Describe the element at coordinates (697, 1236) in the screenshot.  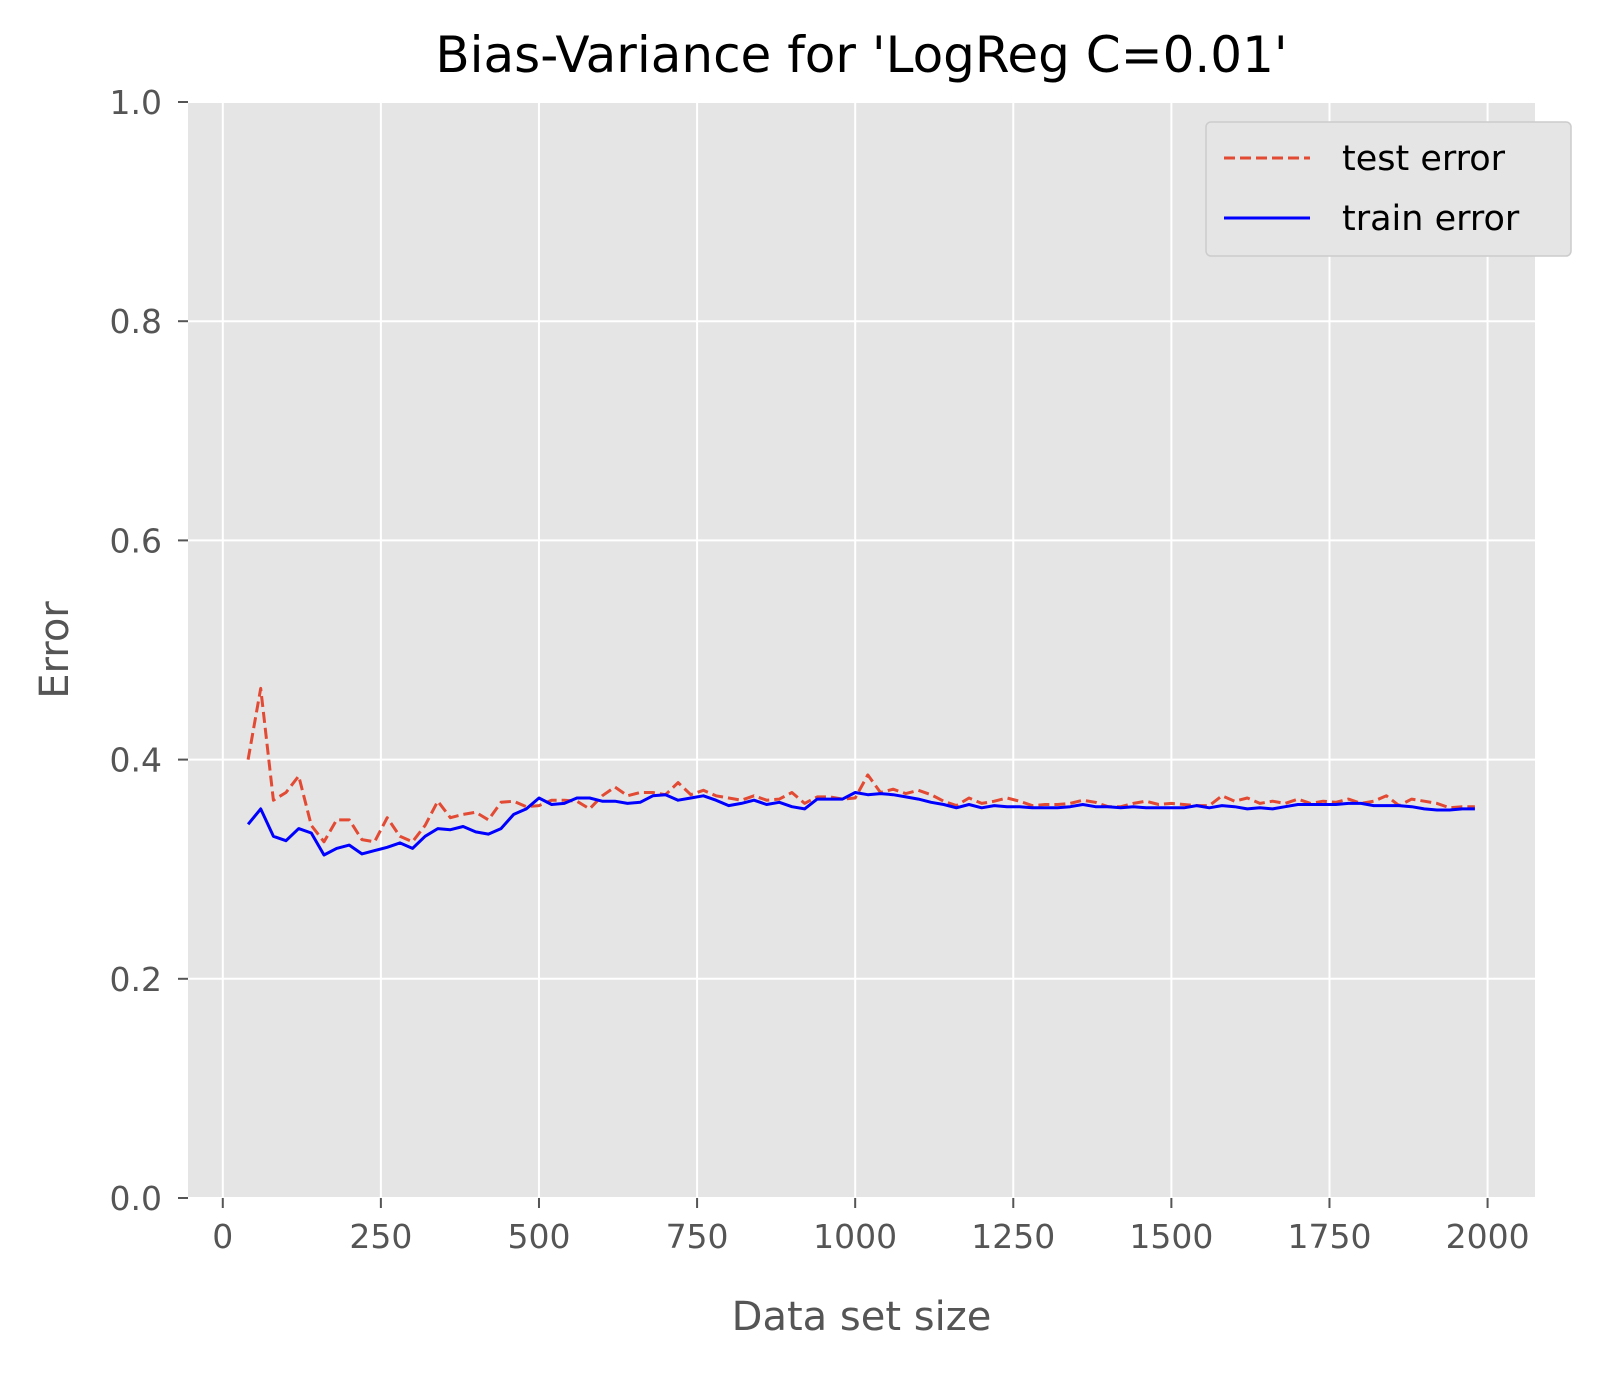
I see `x-tick-label: 750` at that location.